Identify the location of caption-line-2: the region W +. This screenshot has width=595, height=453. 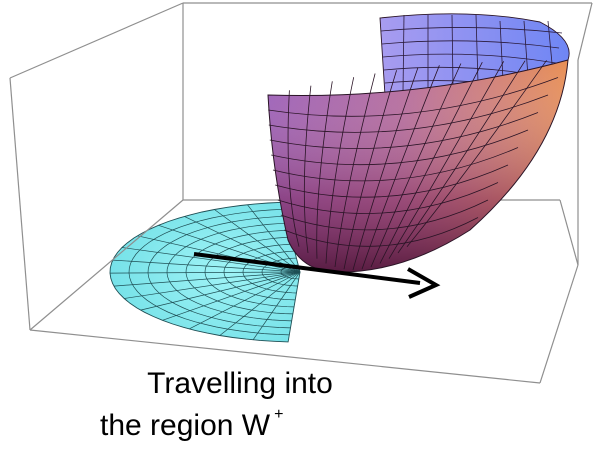
(254, 427).